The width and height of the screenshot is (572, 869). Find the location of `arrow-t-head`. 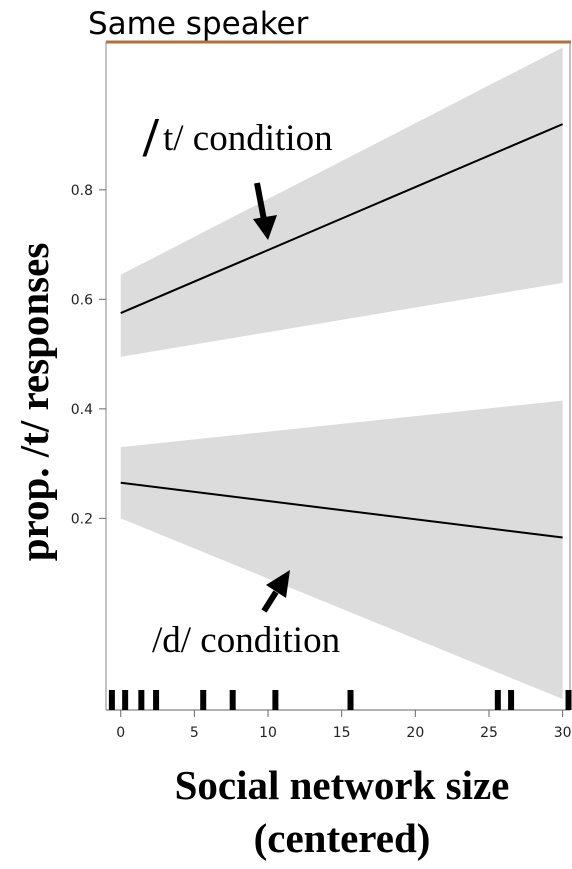

arrow-t-head is located at coordinates (265, 227).